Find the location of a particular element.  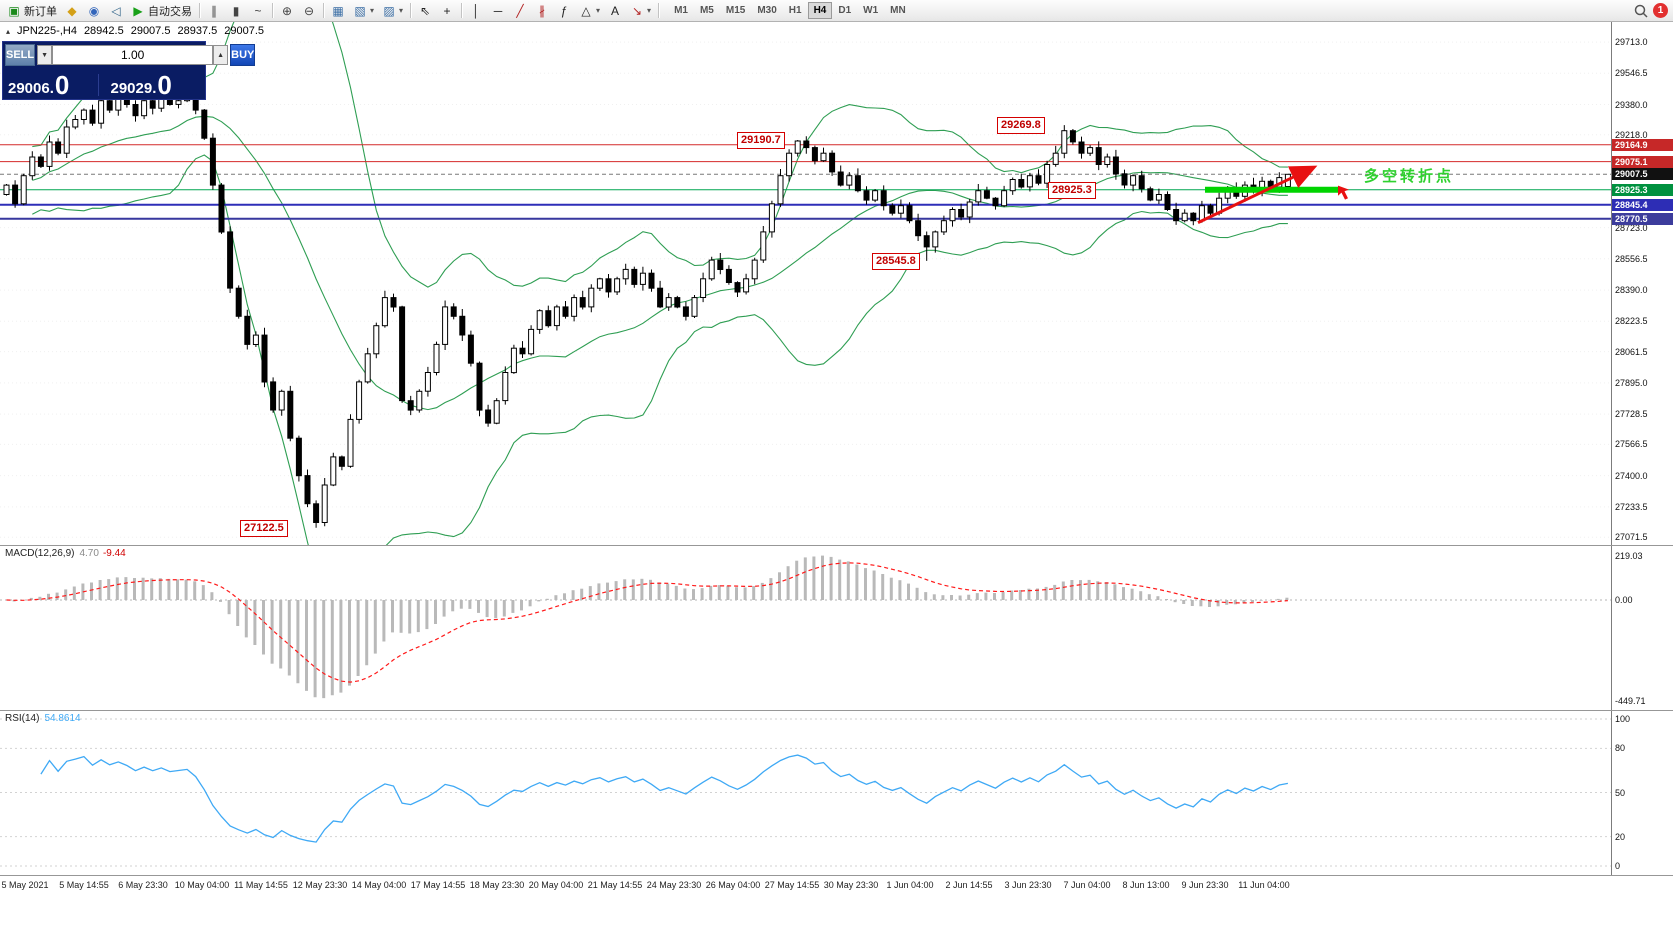

time-axis-label: 6 May 23:30 is located at coordinates (143, 885).